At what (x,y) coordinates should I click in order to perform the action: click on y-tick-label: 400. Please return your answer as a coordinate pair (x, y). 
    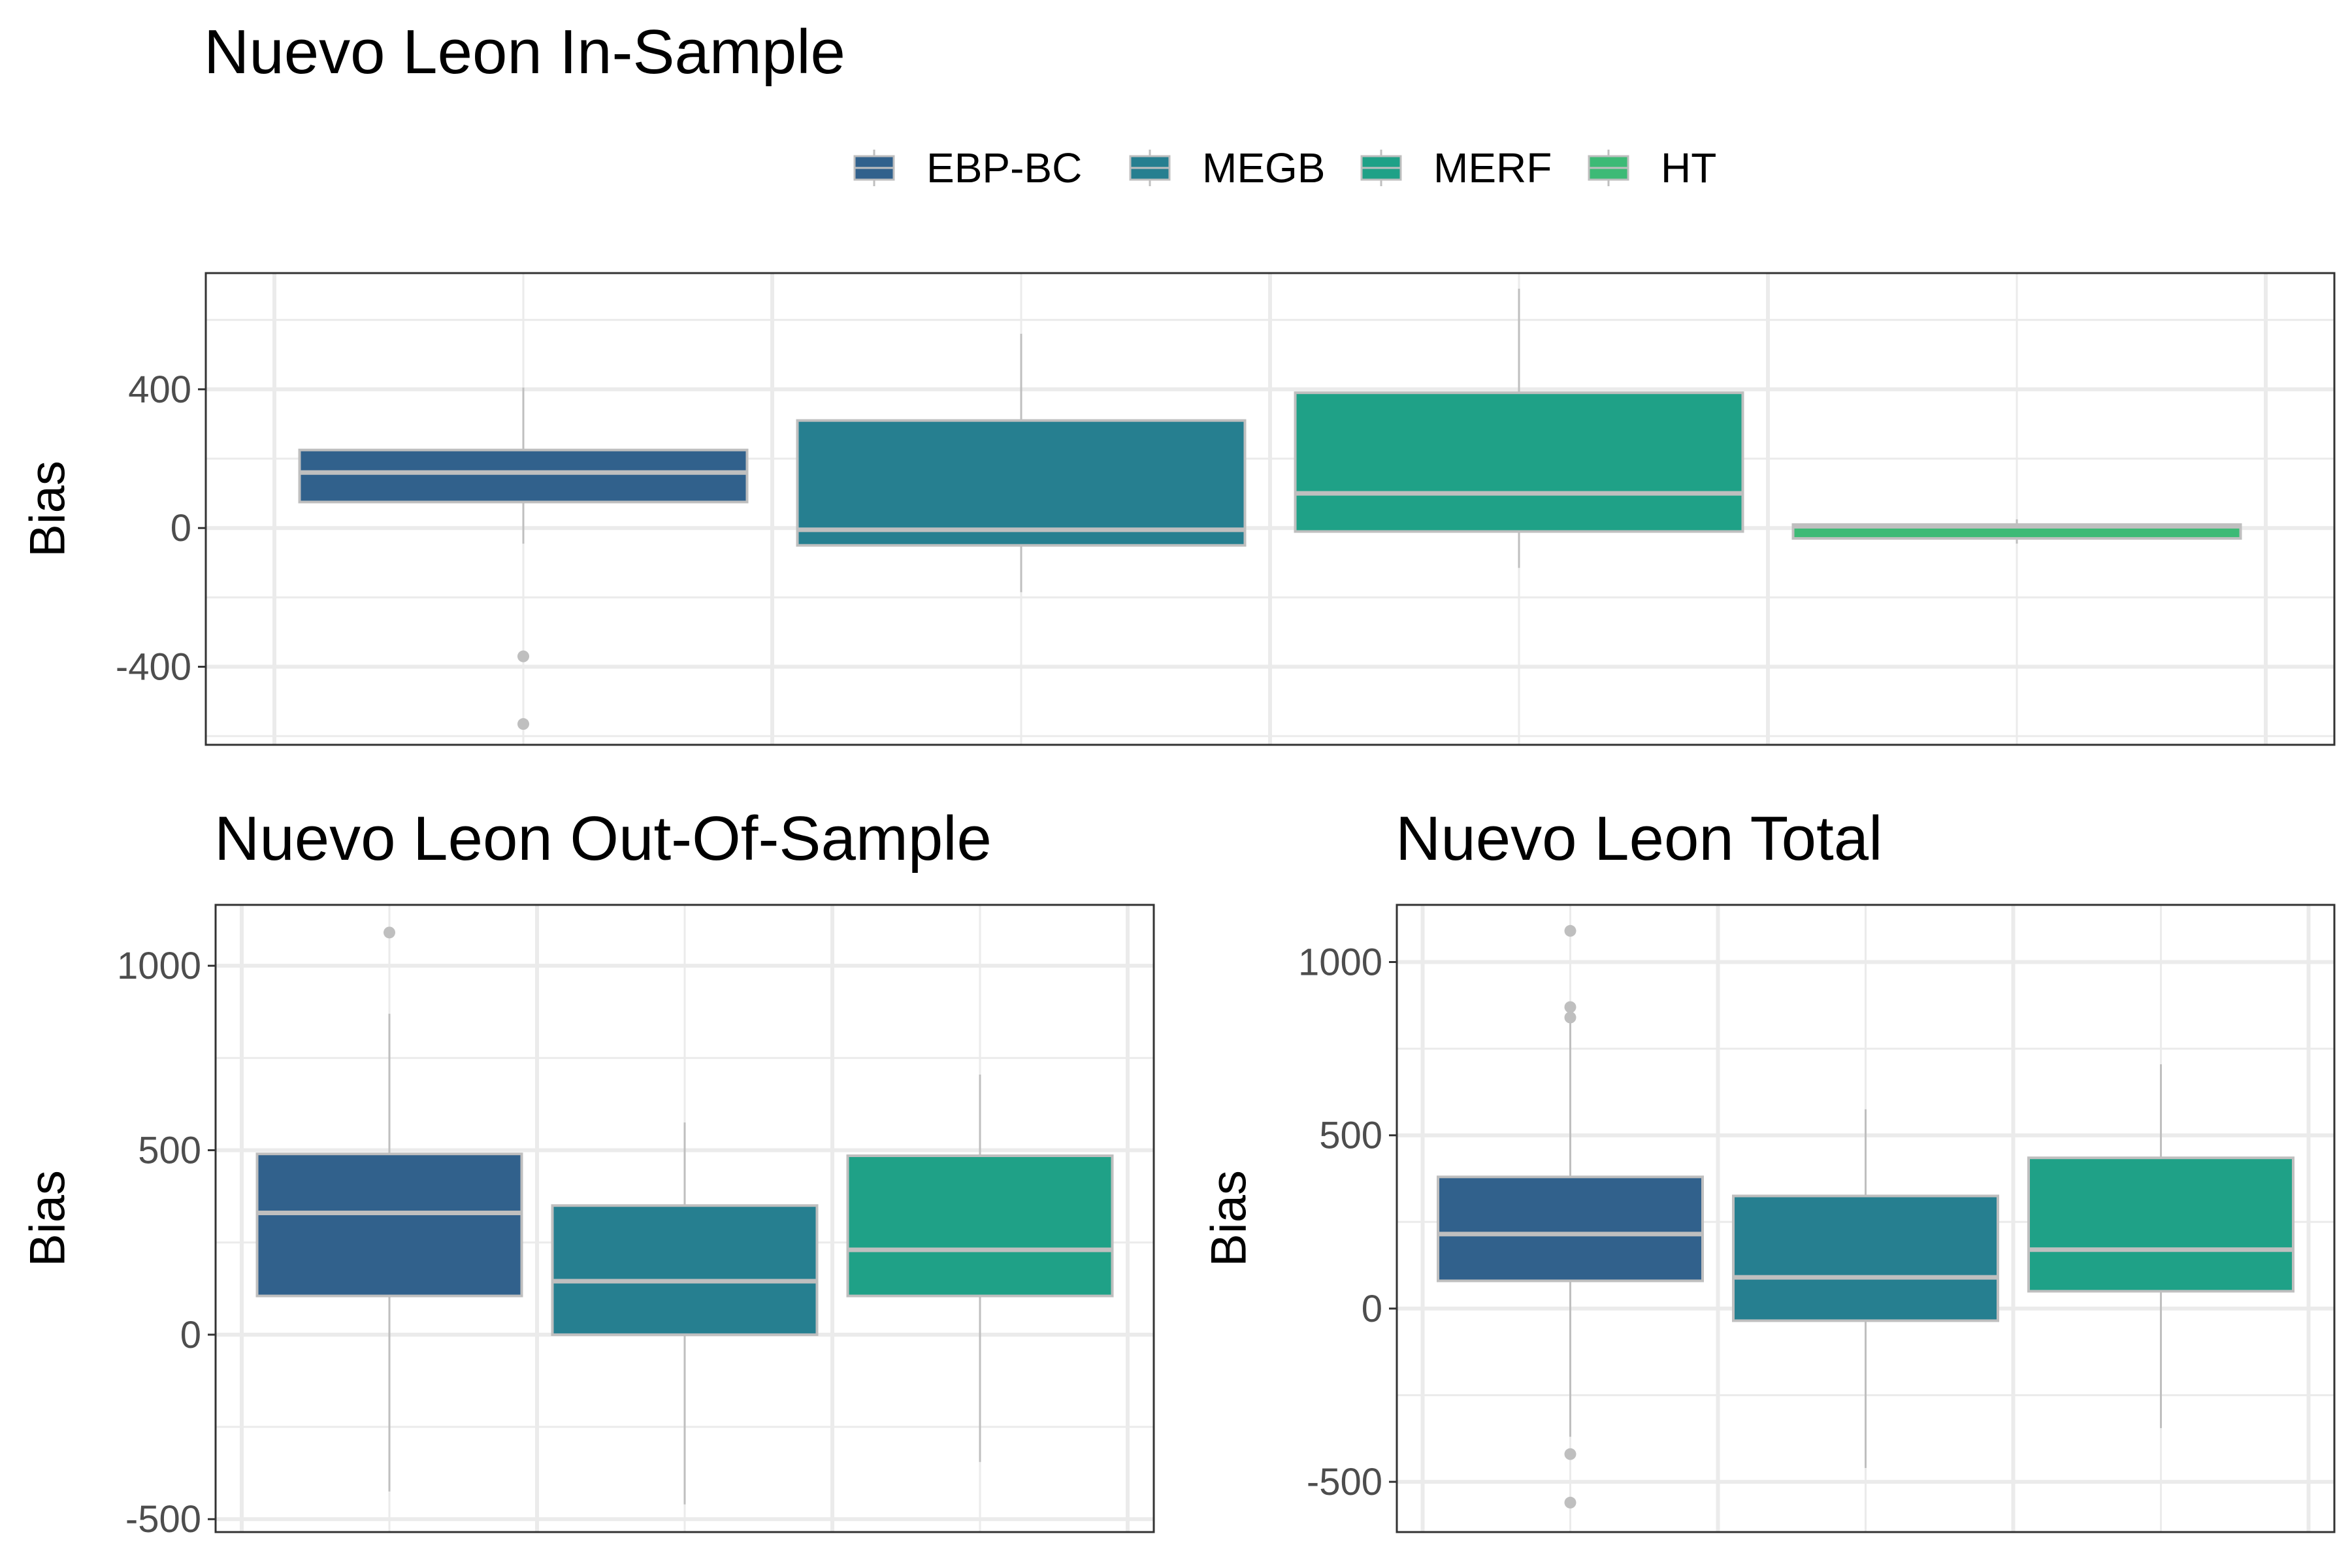
    Looking at the image, I should click on (159, 389).